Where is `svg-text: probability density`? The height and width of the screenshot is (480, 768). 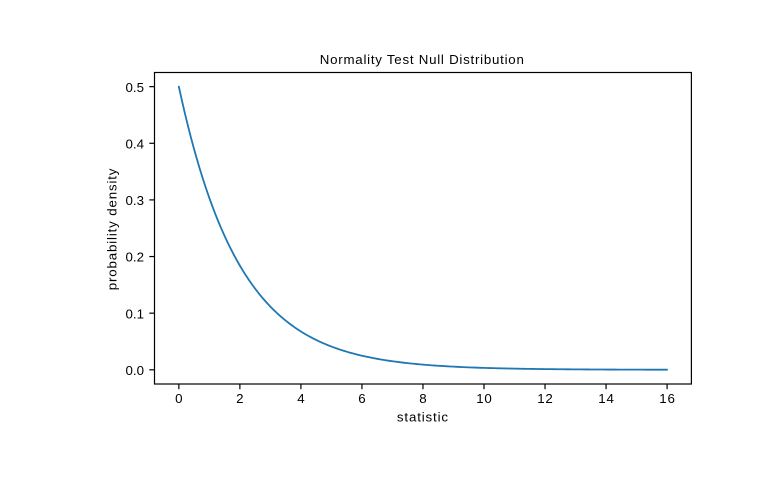
svg-text: probability density is located at coordinates (112, 229).